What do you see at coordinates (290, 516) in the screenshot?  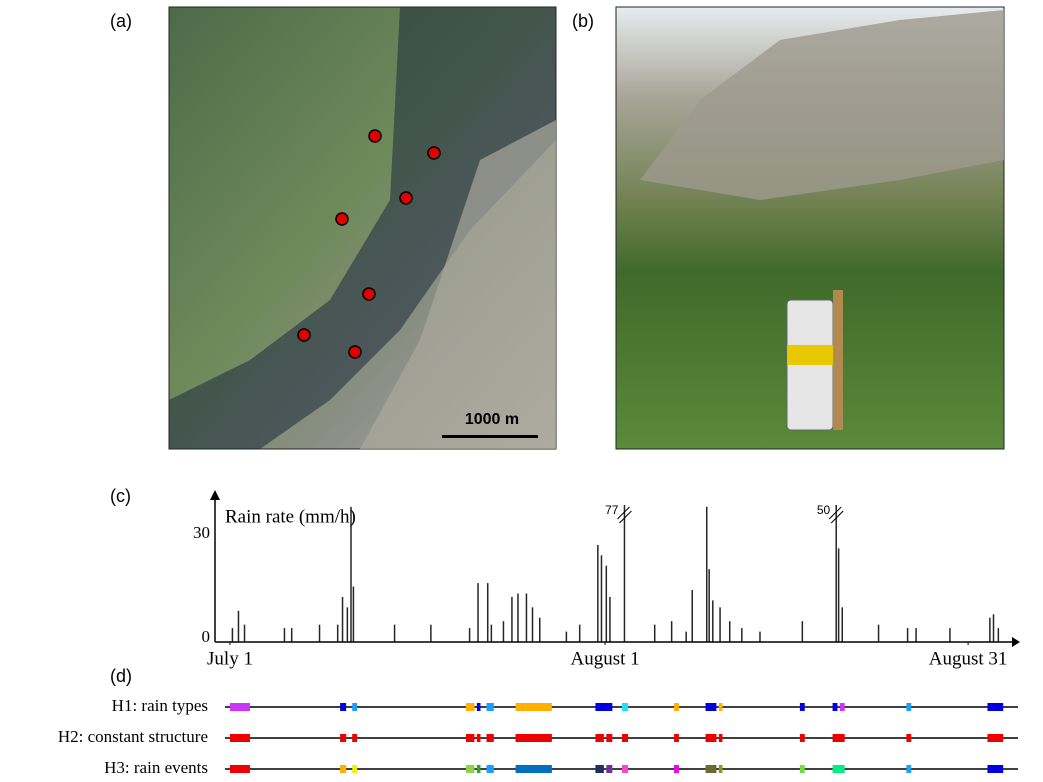 I see `y-axis-label: Rain rate (mm/h)` at bounding box center [290, 516].